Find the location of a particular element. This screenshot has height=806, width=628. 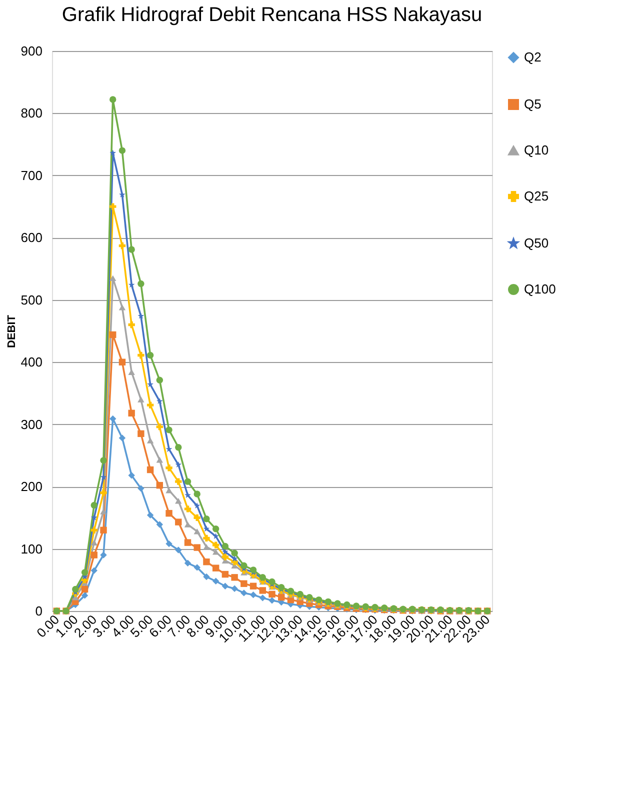

chart-title: Grafik Hidrograf Debit Rencana HSS Nakayasu is located at coordinates (272, 15).